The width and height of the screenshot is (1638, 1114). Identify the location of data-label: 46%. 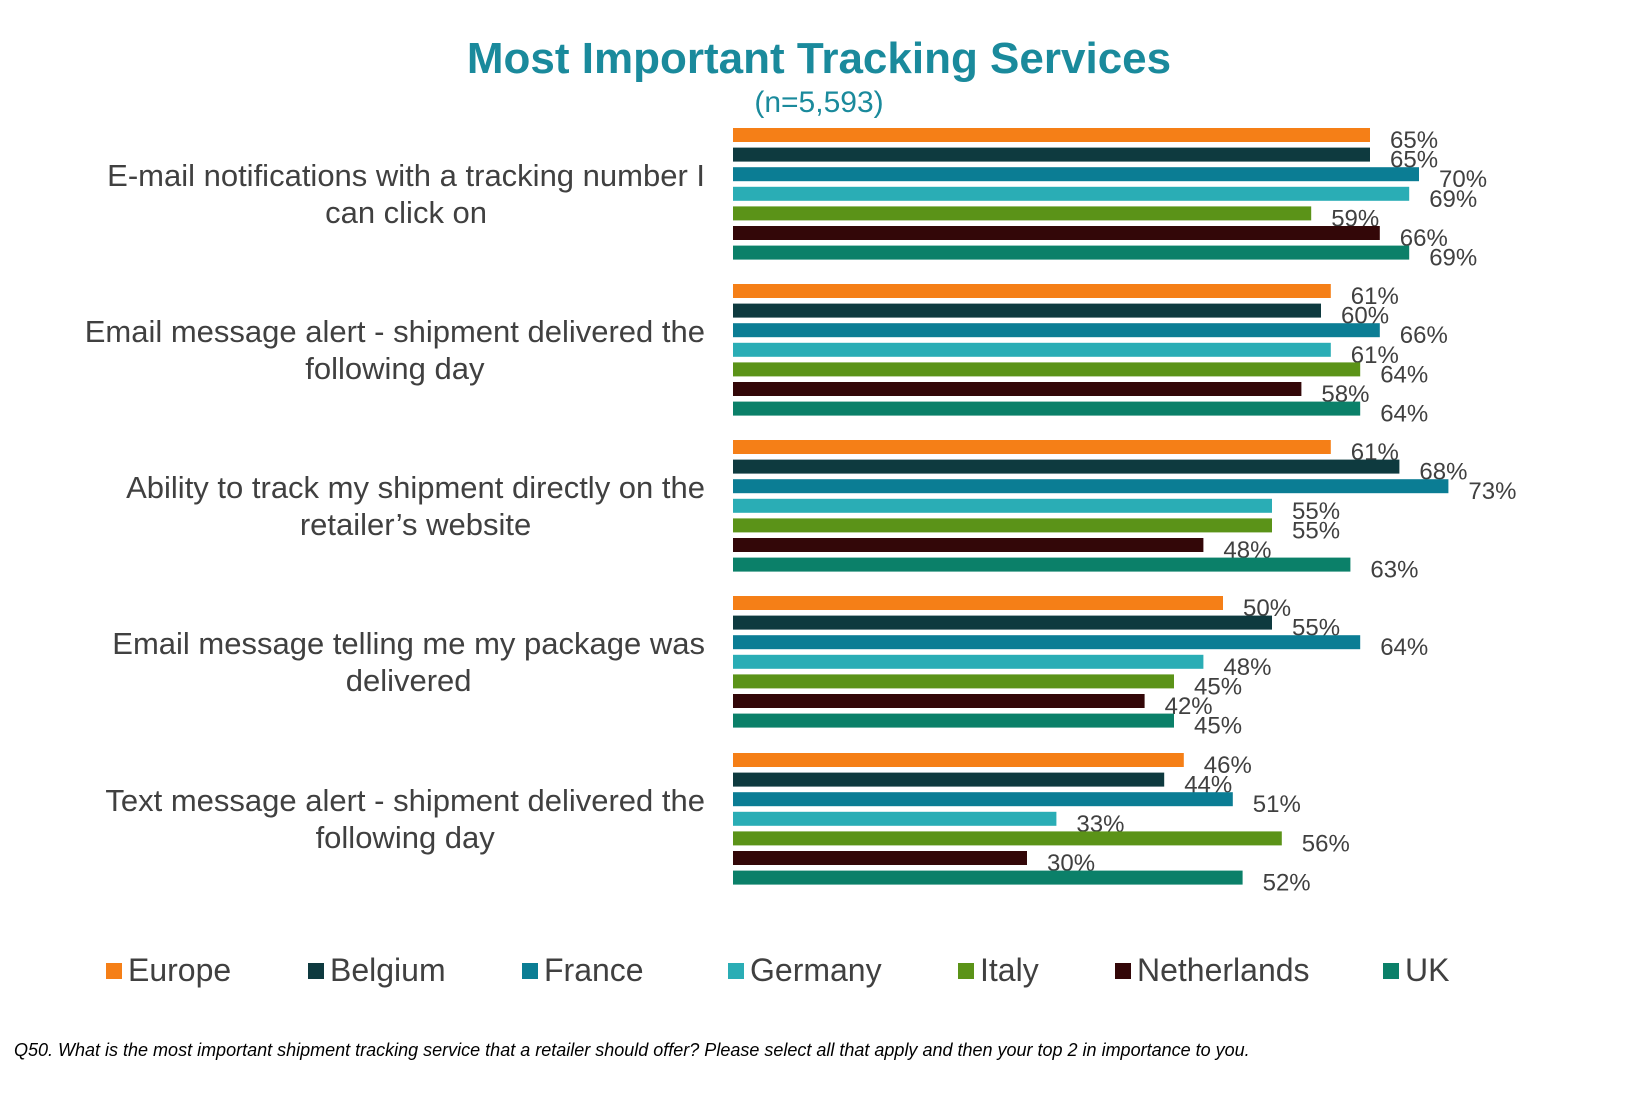
(1228, 765).